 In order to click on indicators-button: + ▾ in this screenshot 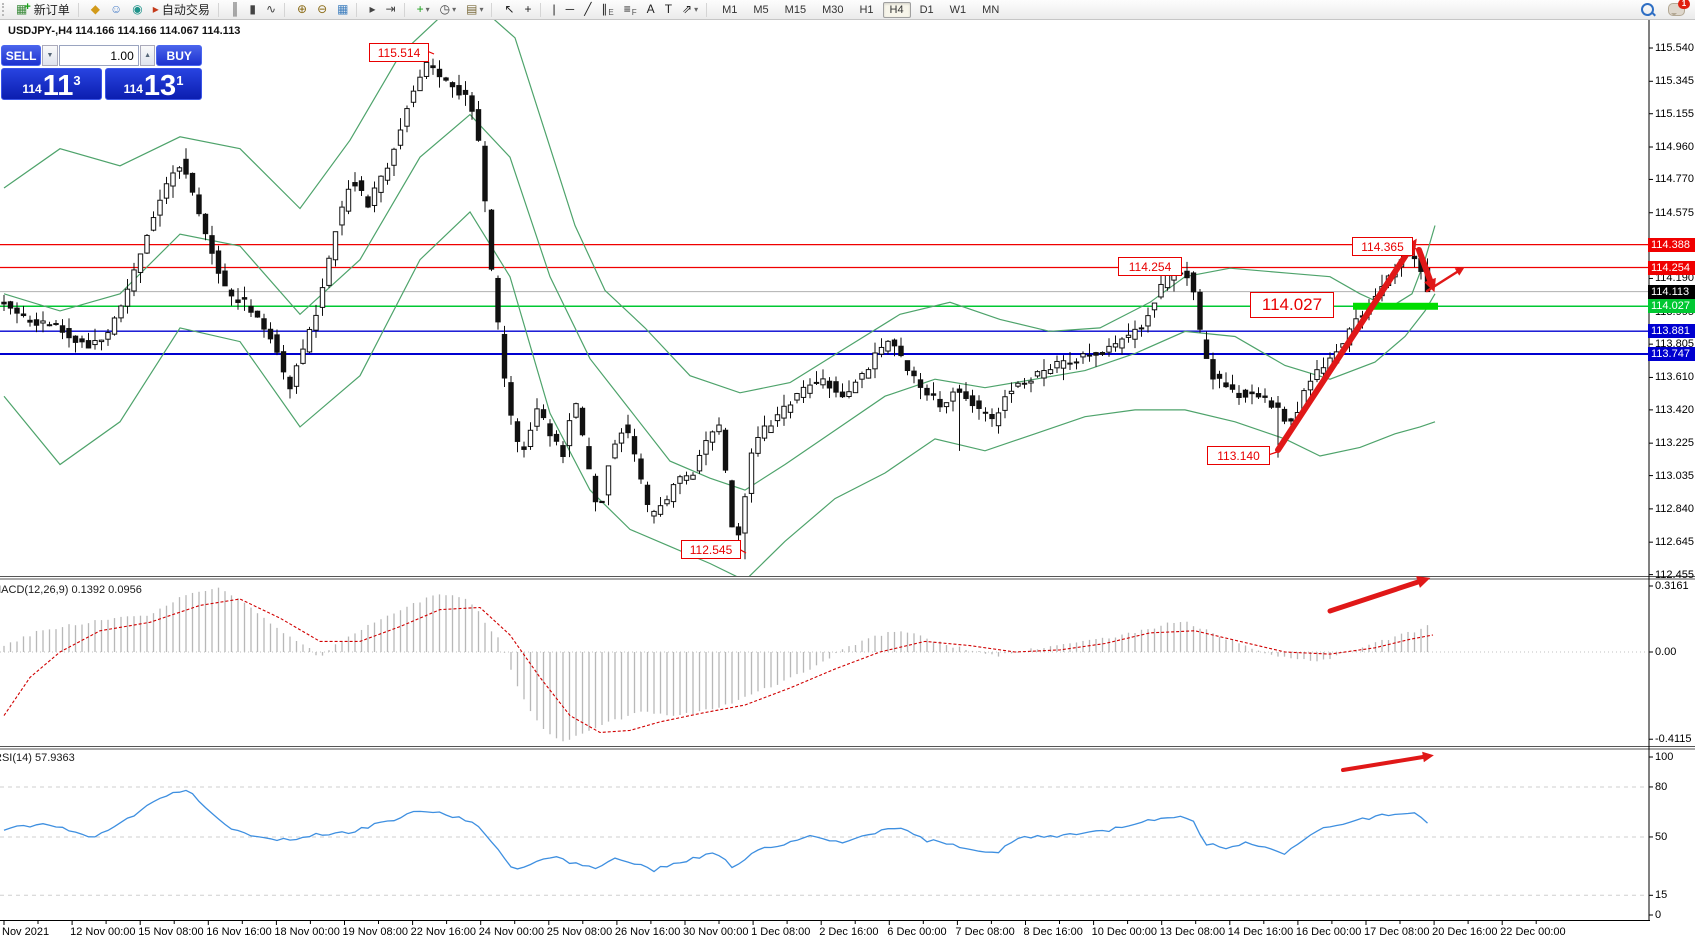, I will do `click(423, 9)`.